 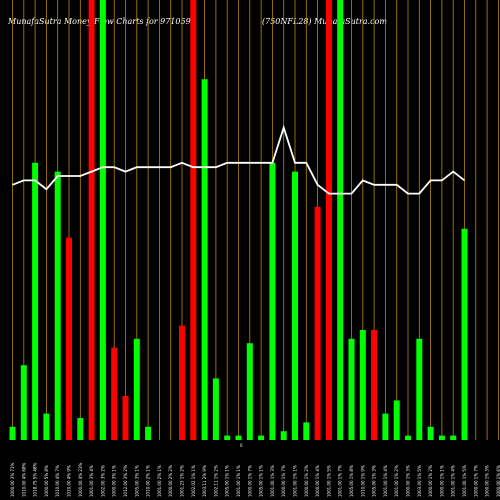 What do you see at coordinates (114, 481) in the screenshot?
I see `x-tick-label: 1000.00 3% 1%` at bounding box center [114, 481].